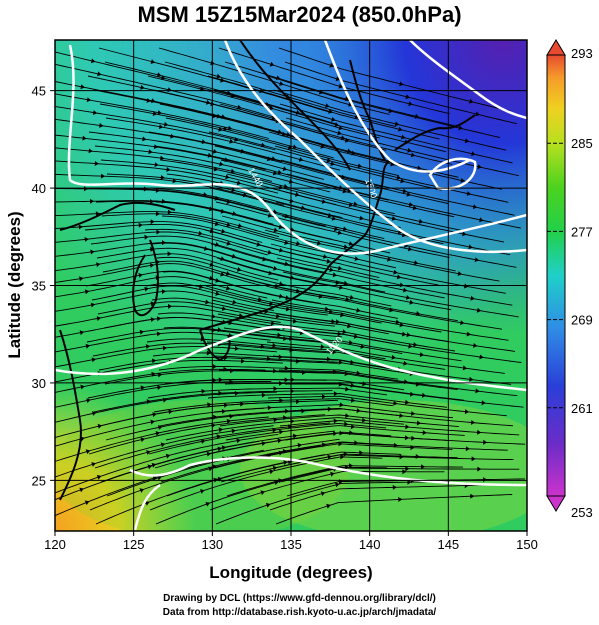 The width and height of the screenshot is (599, 625). What do you see at coordinates (527, 544) in the screenshot?
I see `x-tick-label: 150` at bounding box center [527, 544].